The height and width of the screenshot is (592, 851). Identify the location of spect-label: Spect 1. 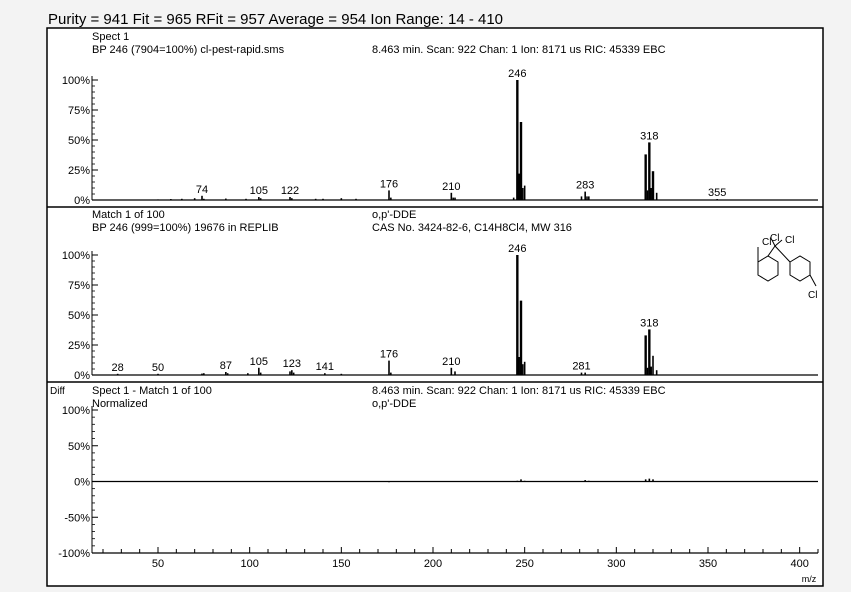
(110, 37).